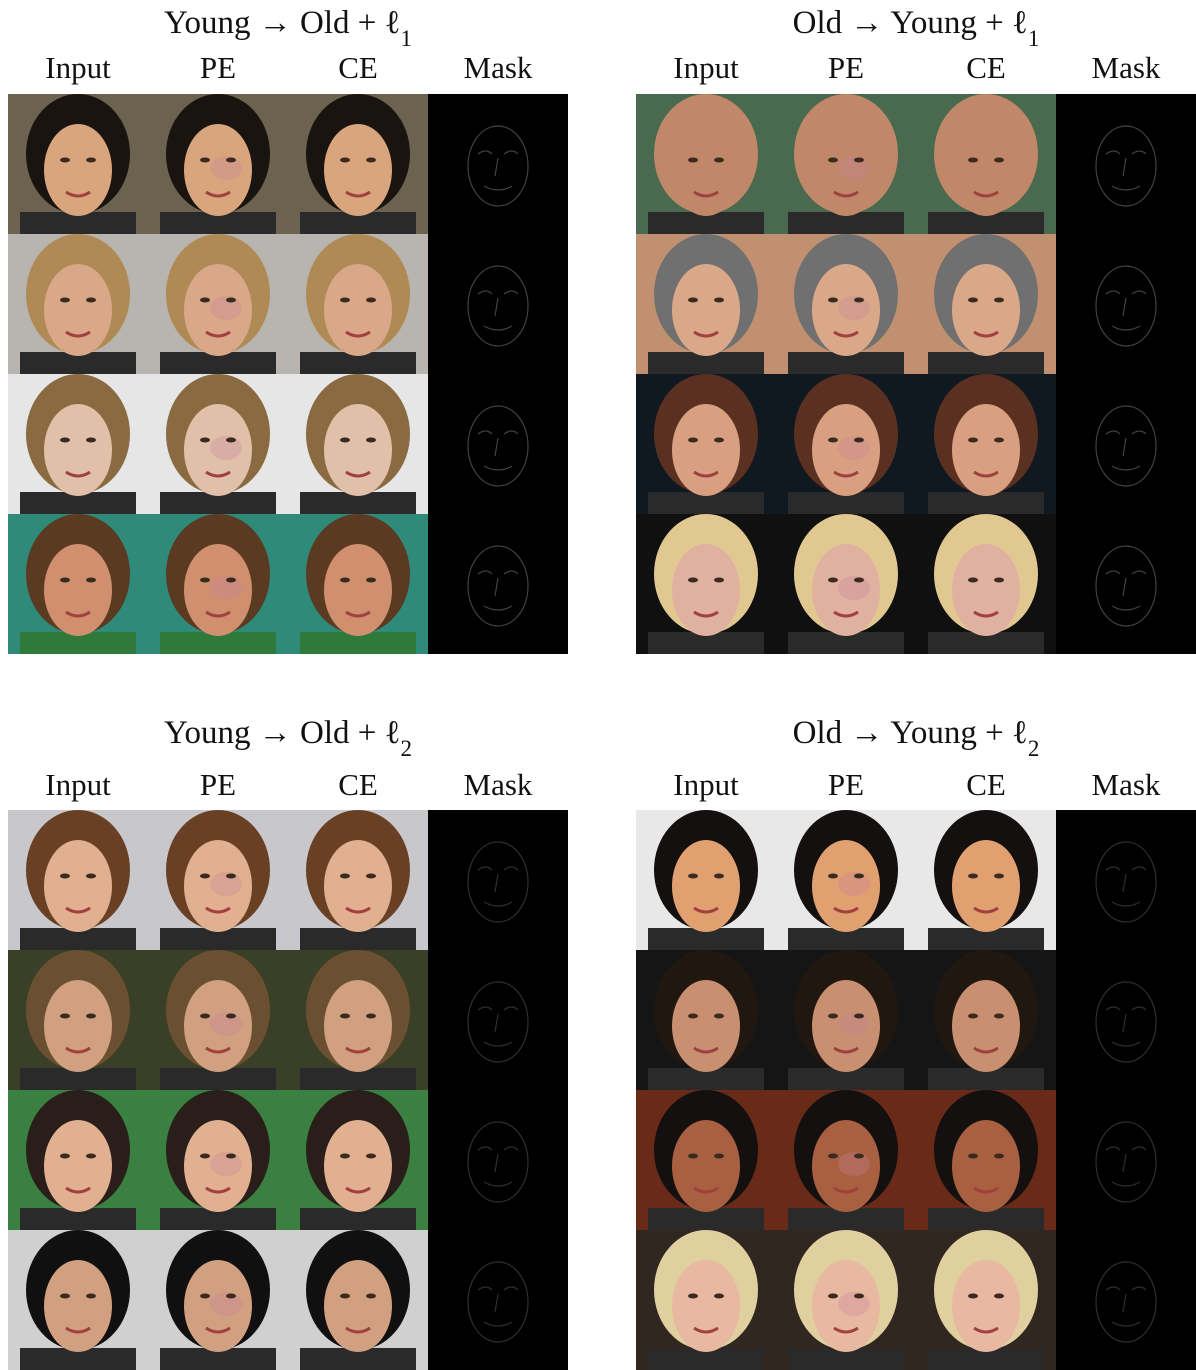 The height and width of the screenshot is (1370, 1196). Describe the element at coordinates (218, 784) in the screenshot. I see `column-header: PE` at that location.